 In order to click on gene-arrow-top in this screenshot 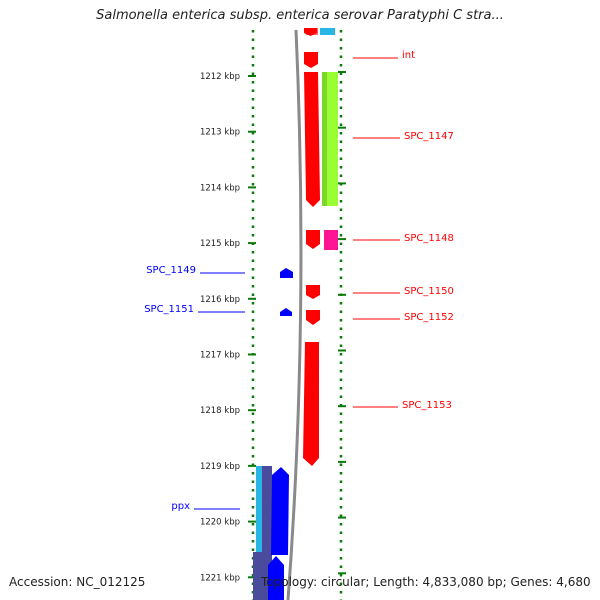, I will do `click(310, 32)`.